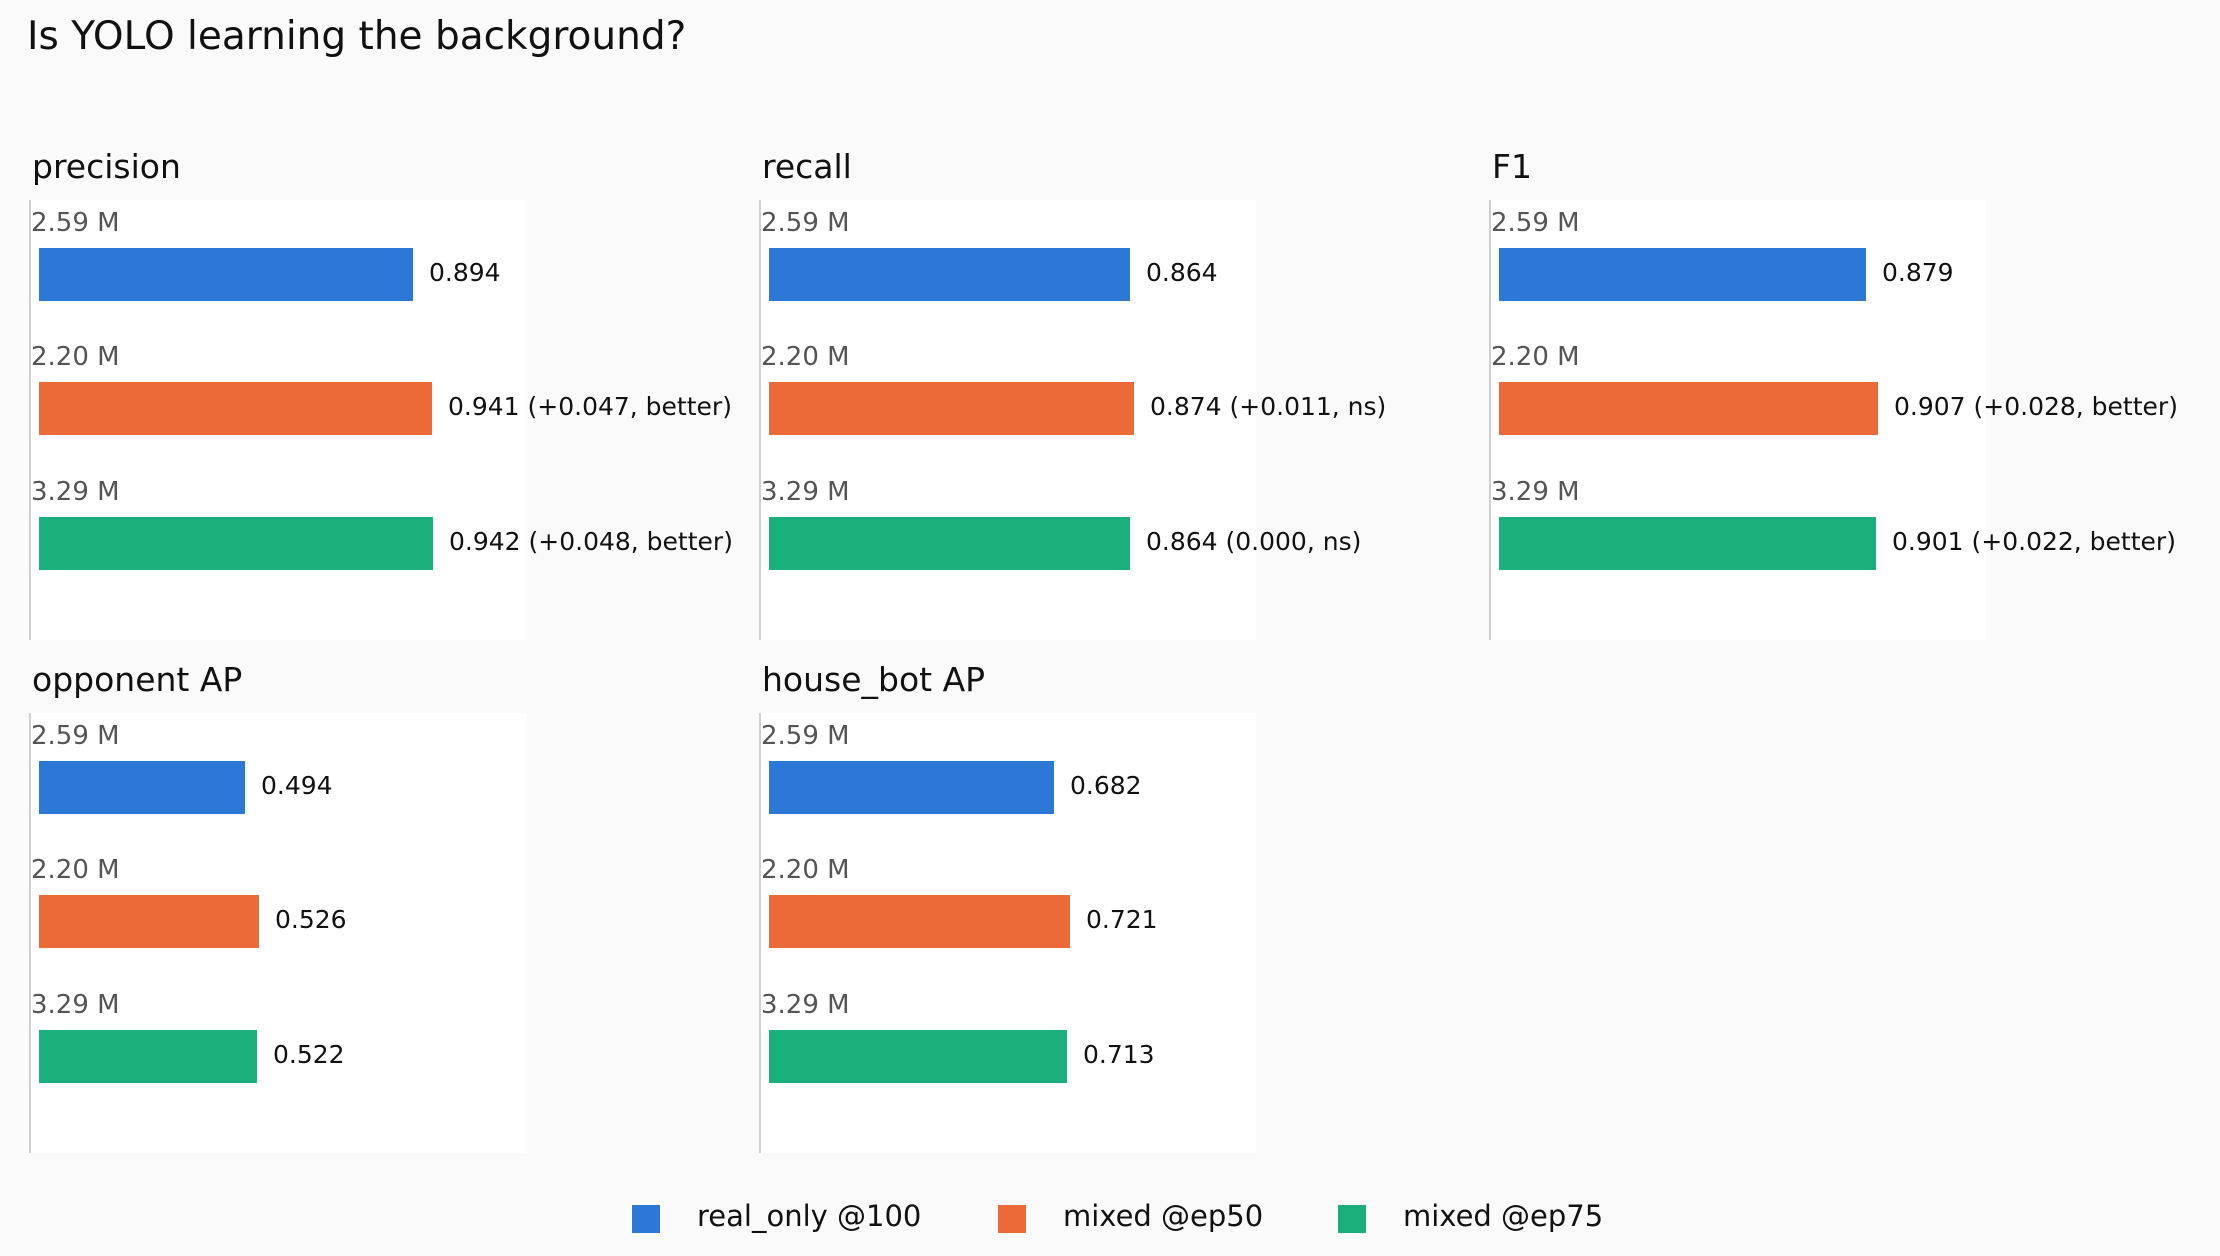 The image size is (2220, 1256). What do you see at coordinates (1918, 272) in the screenshot?
I see `value-label: 0.879` at bounding box center [1918, 272].